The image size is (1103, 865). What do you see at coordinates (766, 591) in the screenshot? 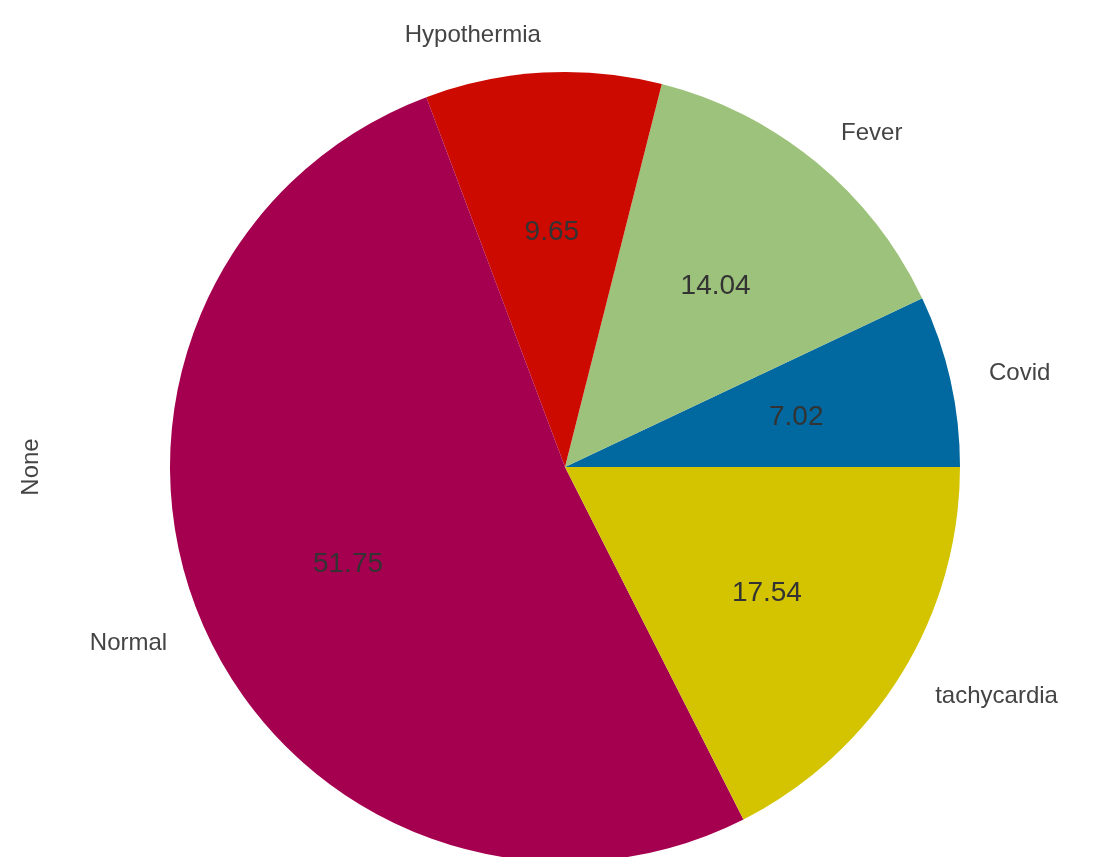
I see `data-label: 17.54` at bounding box center [766, 591].